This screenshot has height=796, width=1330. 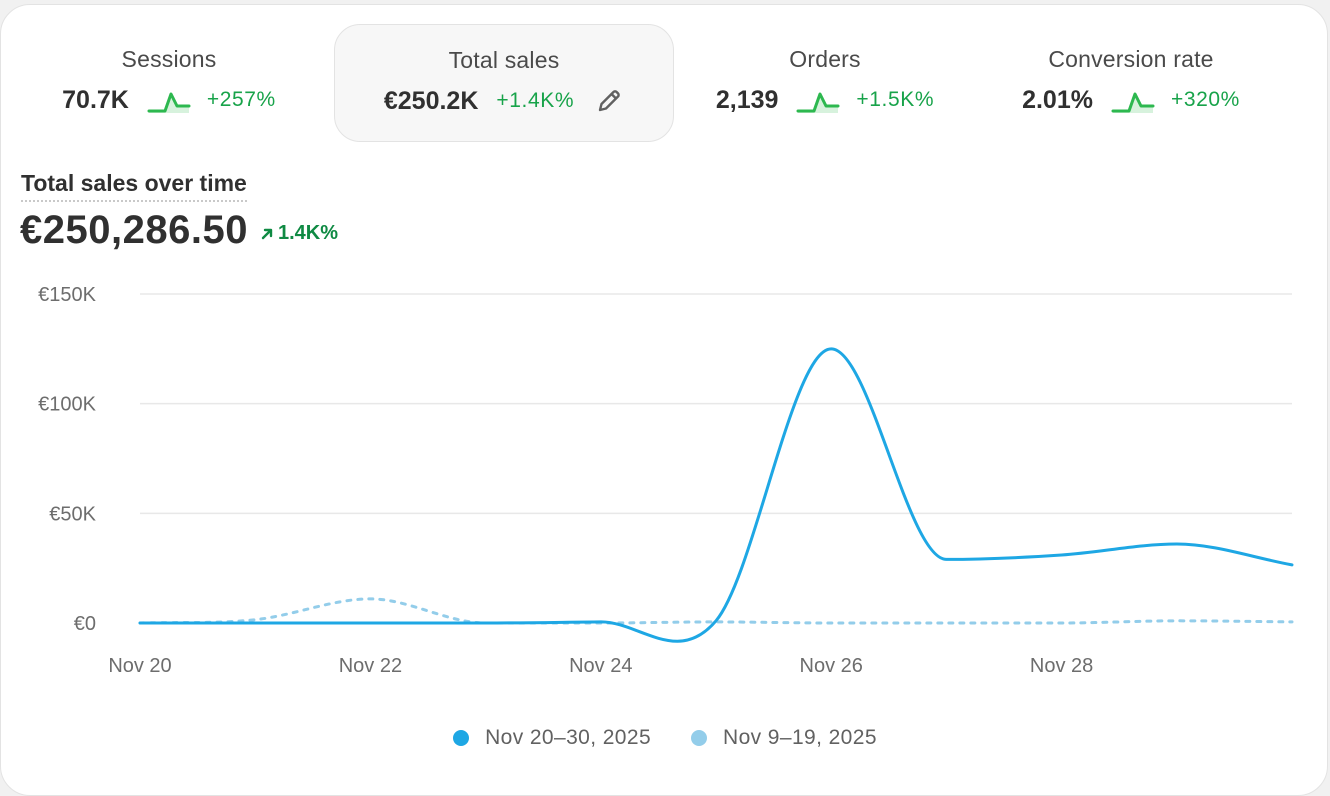 I want to click on legend-label-previous: Nov 9–19, 2025, so click(x=800, y=738).